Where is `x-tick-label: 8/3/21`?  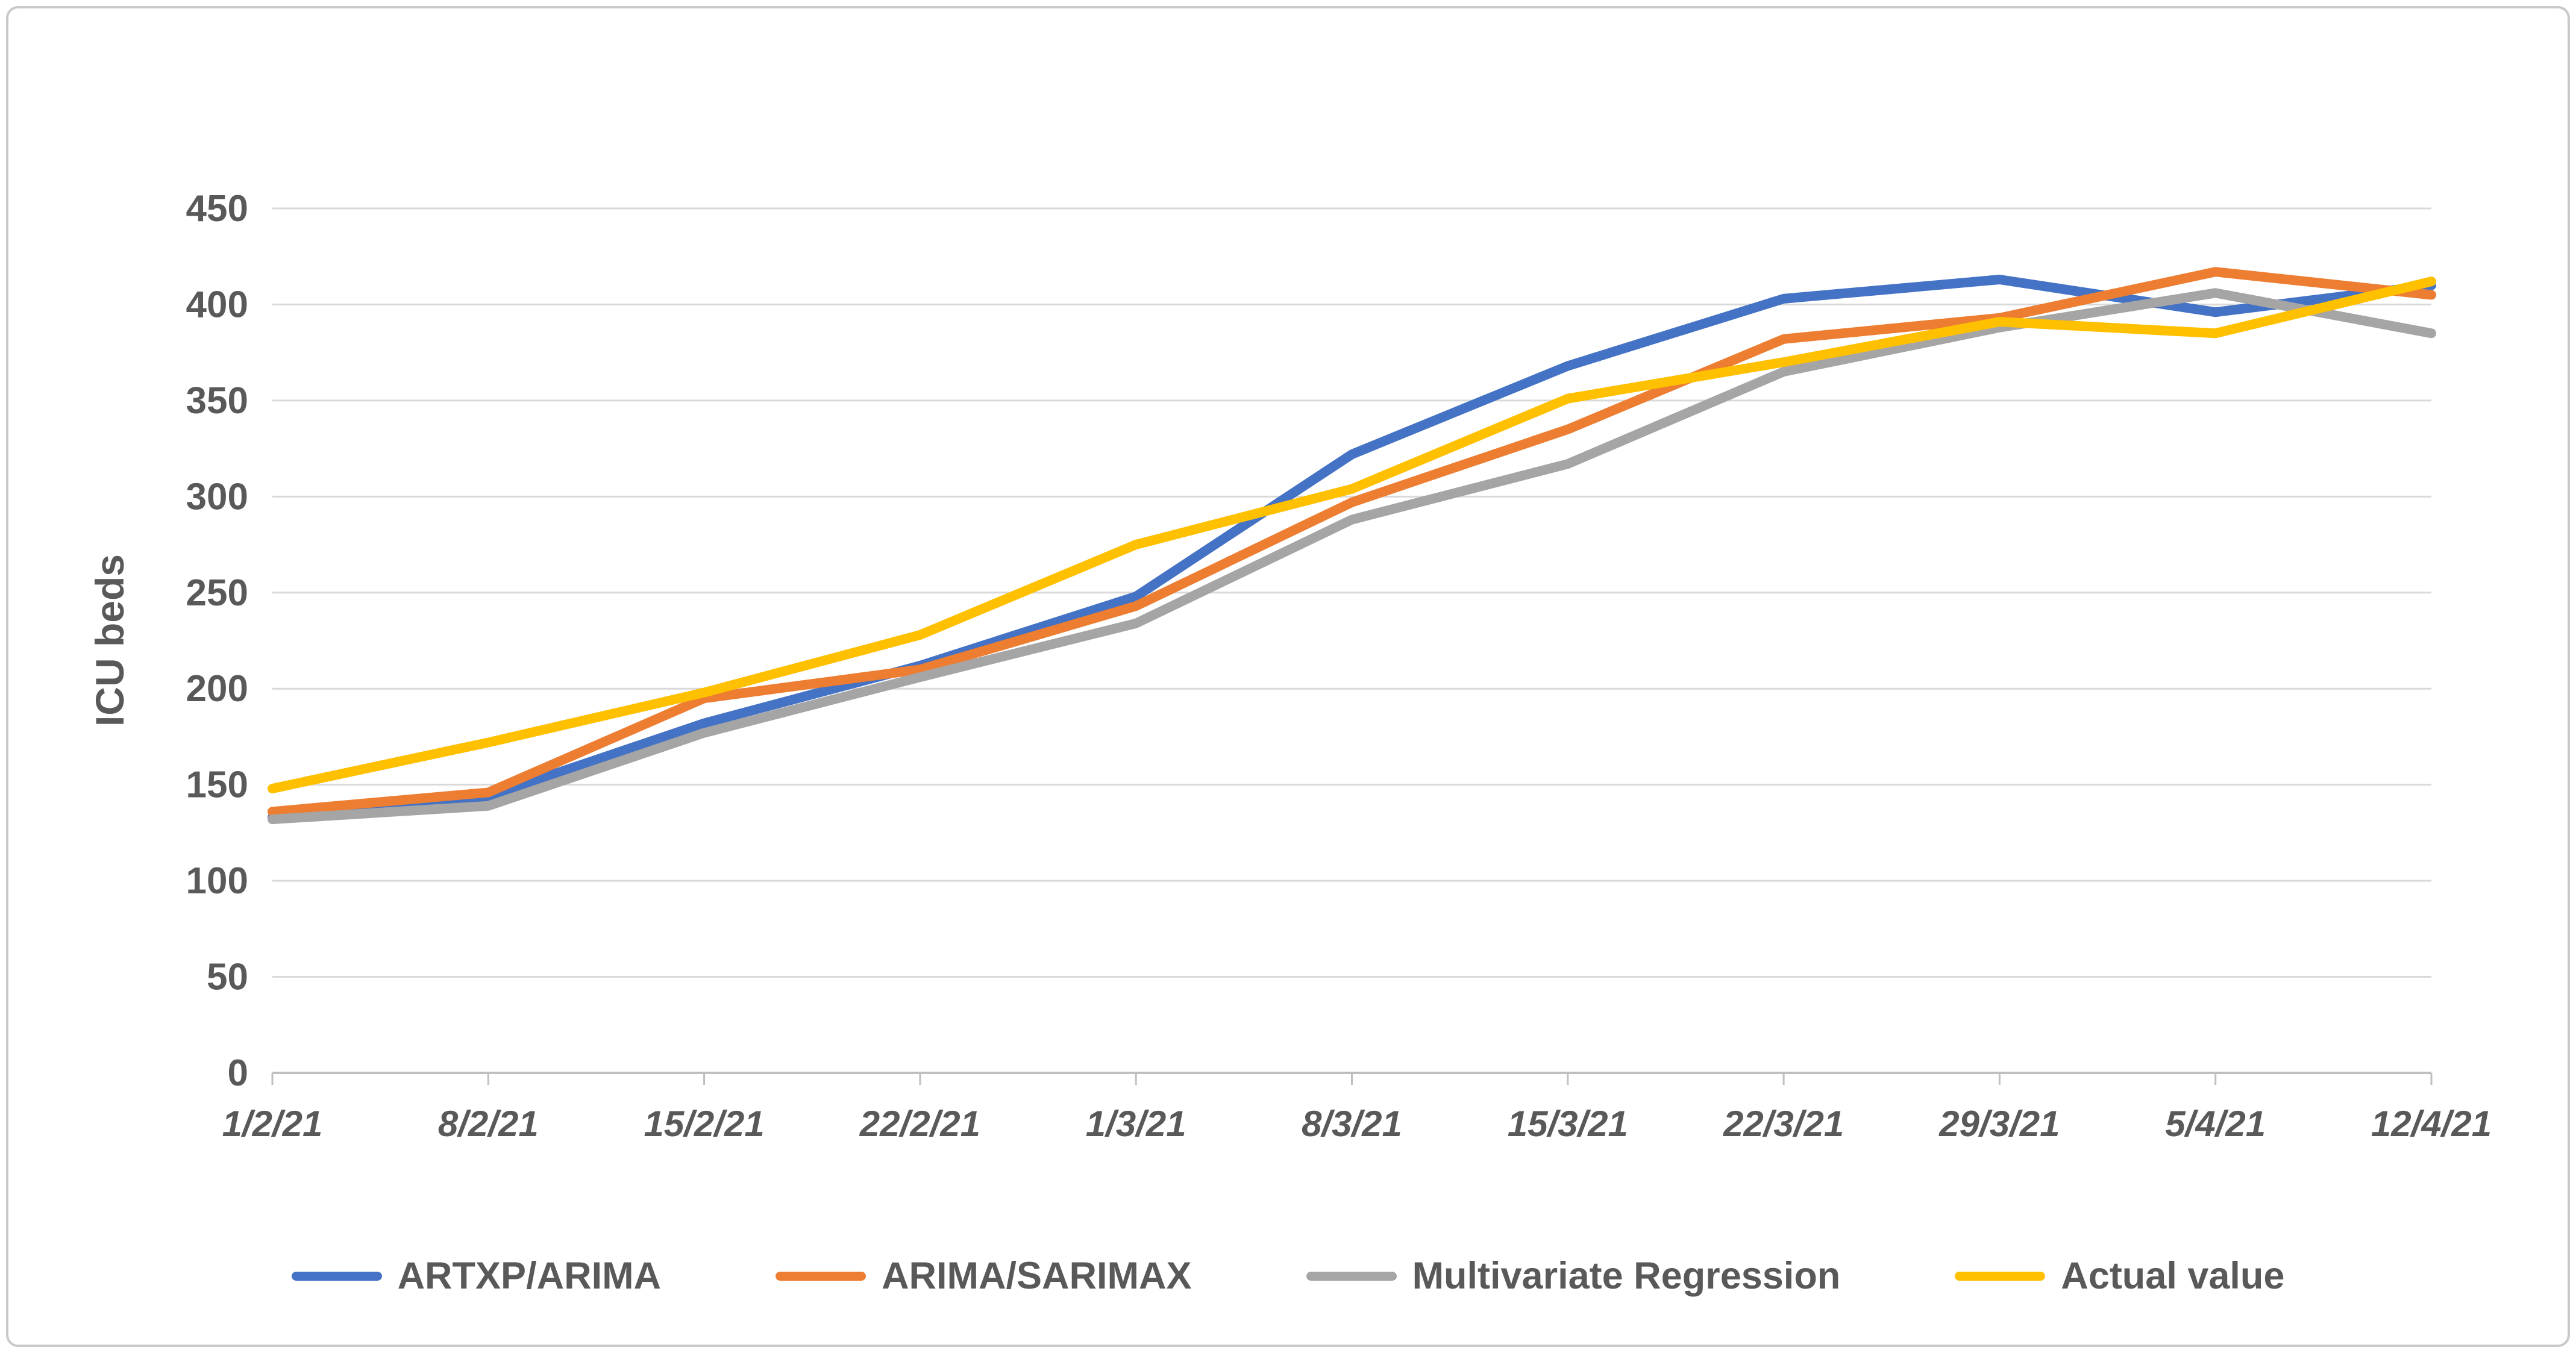
x-tick-label: 8/3/21 is located at coordinates (1352, 1124).